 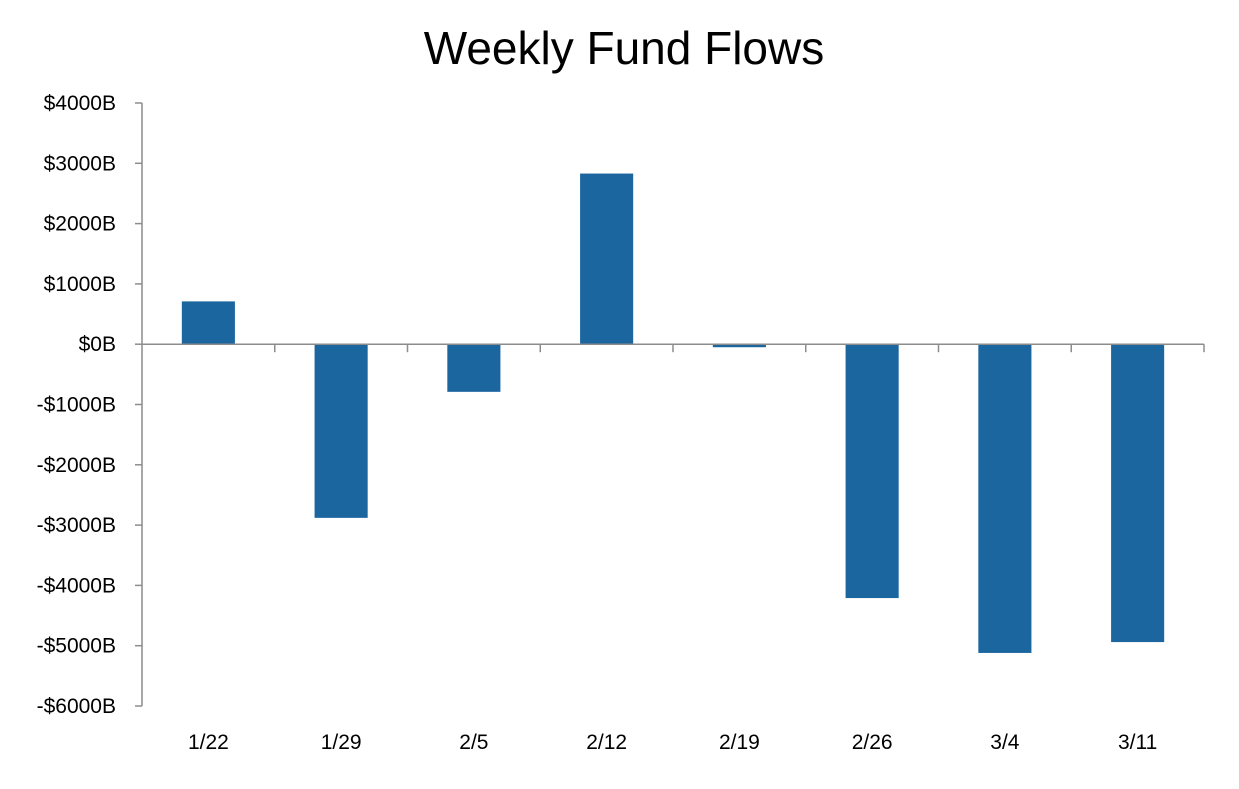 I want to click on x-tick-label: 1/29, so click(x=341, y=742).